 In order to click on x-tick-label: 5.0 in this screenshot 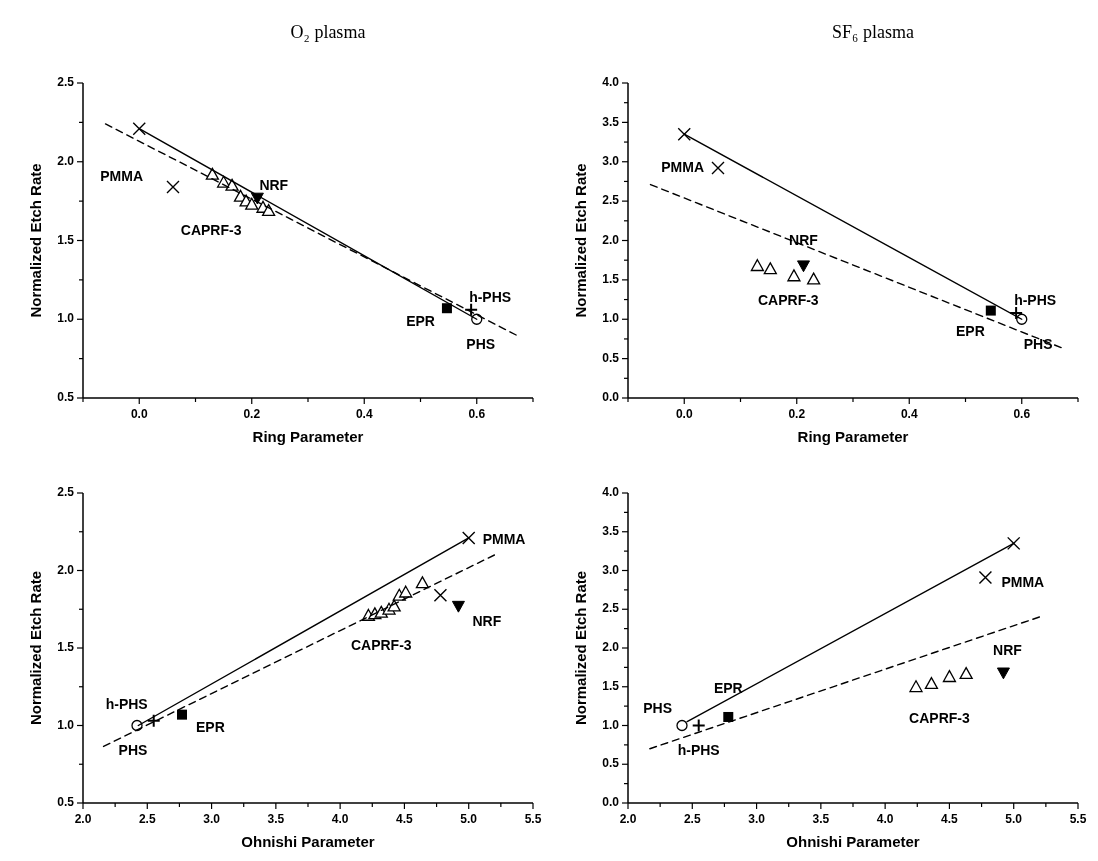, I will do `click(1014, 819)`.